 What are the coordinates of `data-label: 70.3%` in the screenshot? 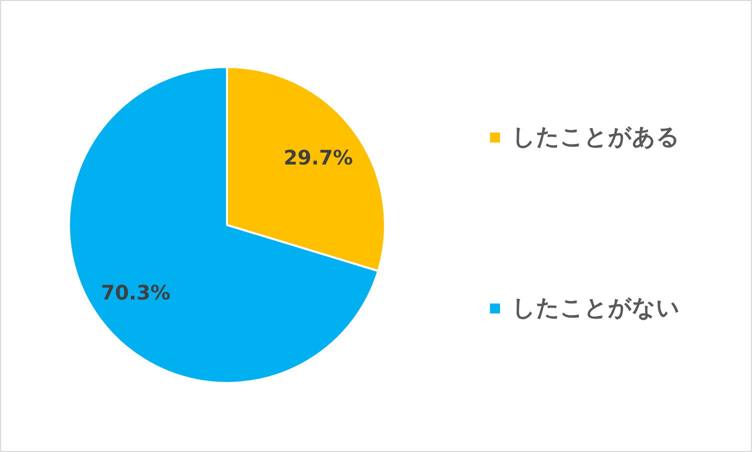 It's located at (135, 292).